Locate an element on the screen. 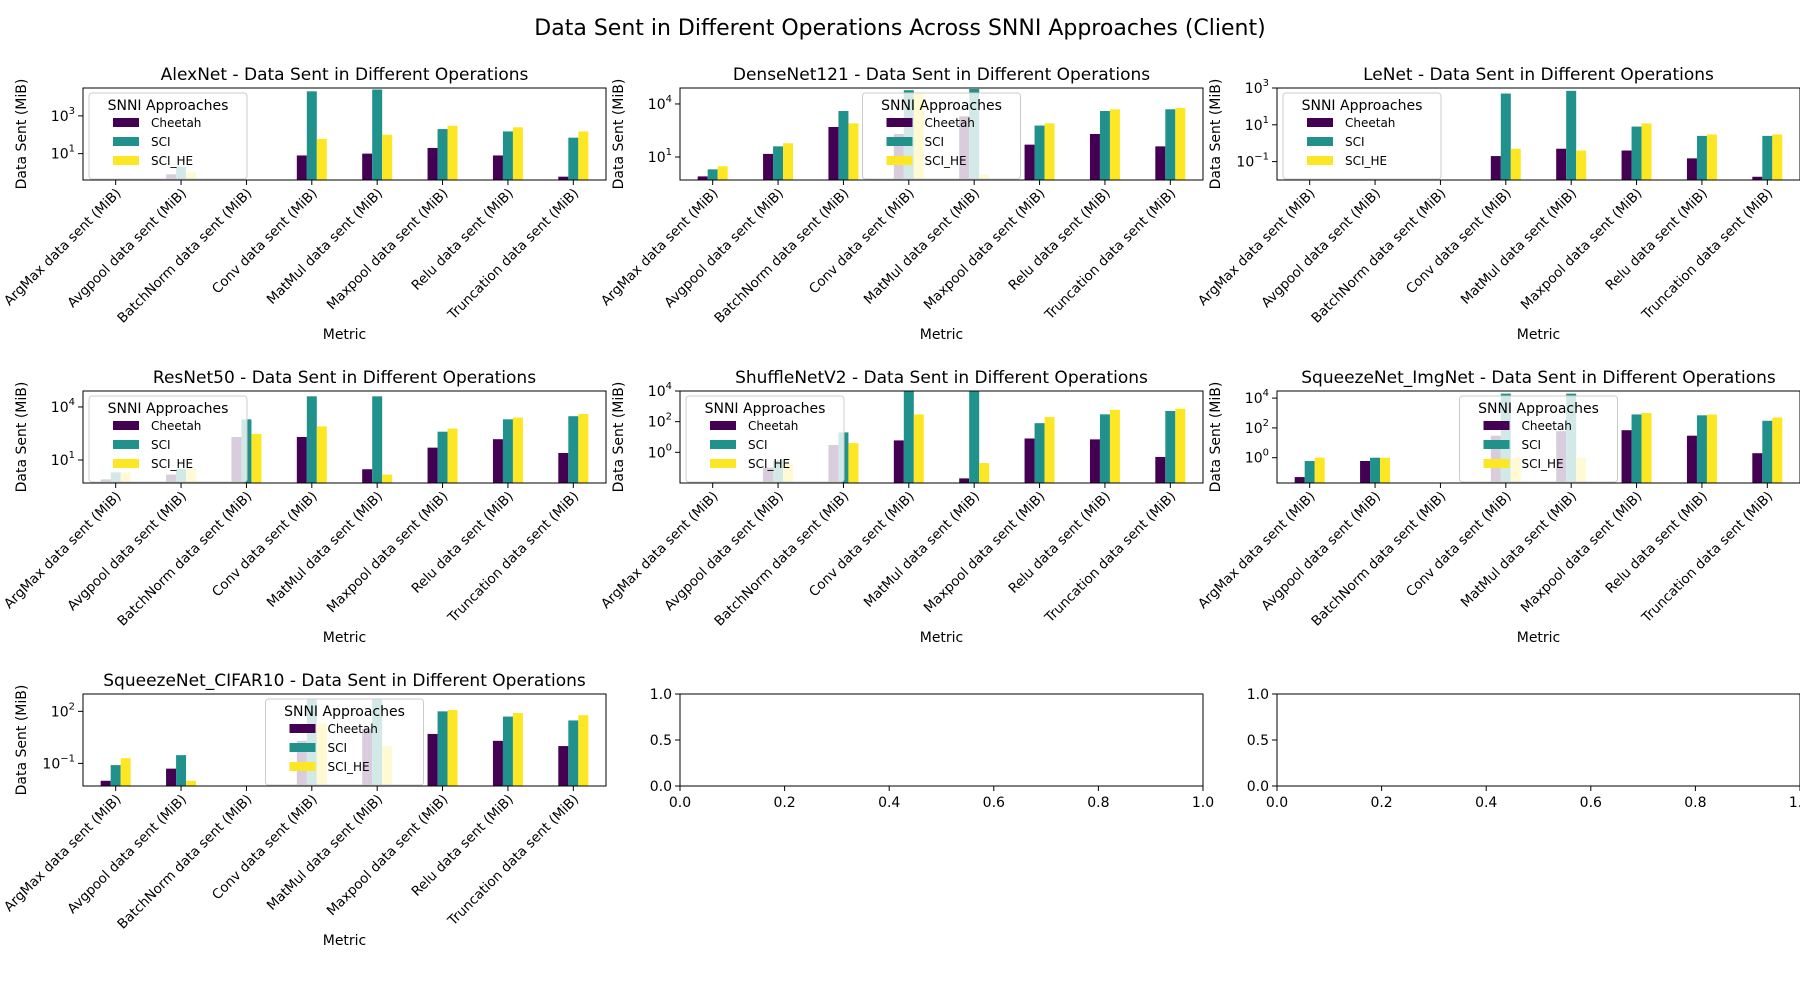 The image size is (1800, 1000). y-tick-label: 10⁻¹ is located at coordinates (58, 762).